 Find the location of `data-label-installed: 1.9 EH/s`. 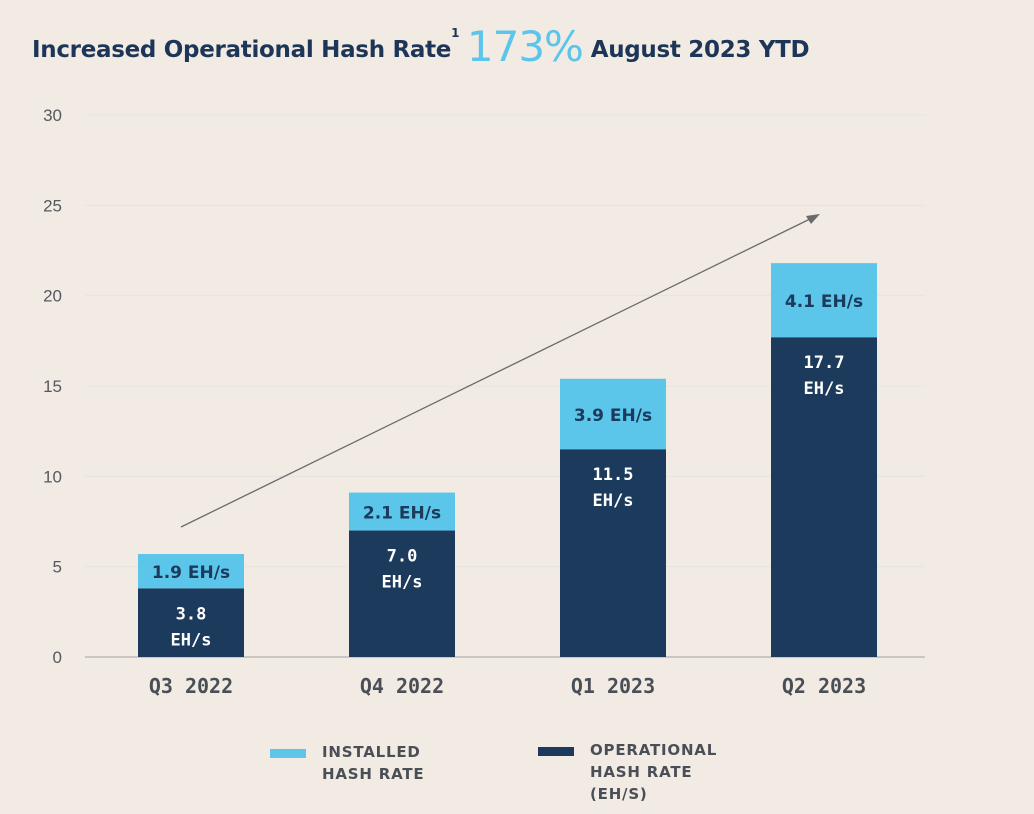

data-label-installed: 1.9 EH/s is located at coordinates (191, 573).